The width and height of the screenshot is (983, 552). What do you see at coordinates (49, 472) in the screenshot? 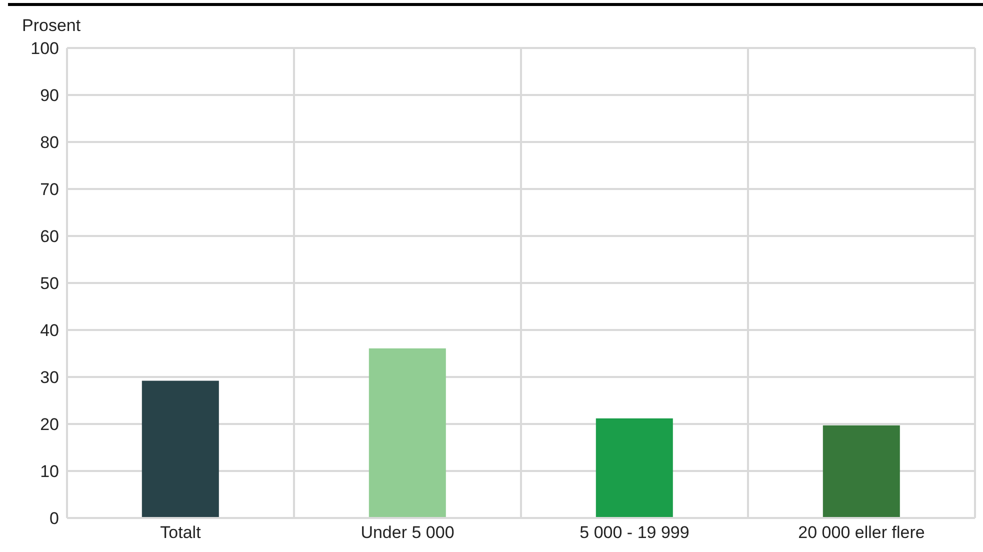
I see `y-tick-label: 10` at bounding box center [49, 472].